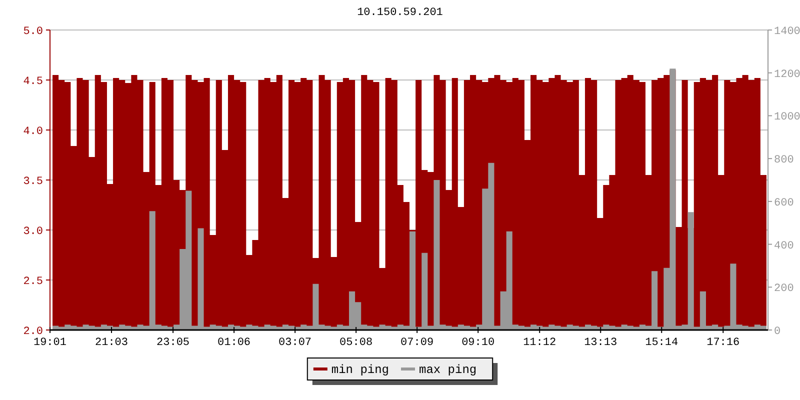 Image resolution: width=800 pixels, height=400 pixels. What do you see at coordinates (33, 232) in the screenshot?
I see `y-tick-label: 3.0` at bounding box center [33, 232].